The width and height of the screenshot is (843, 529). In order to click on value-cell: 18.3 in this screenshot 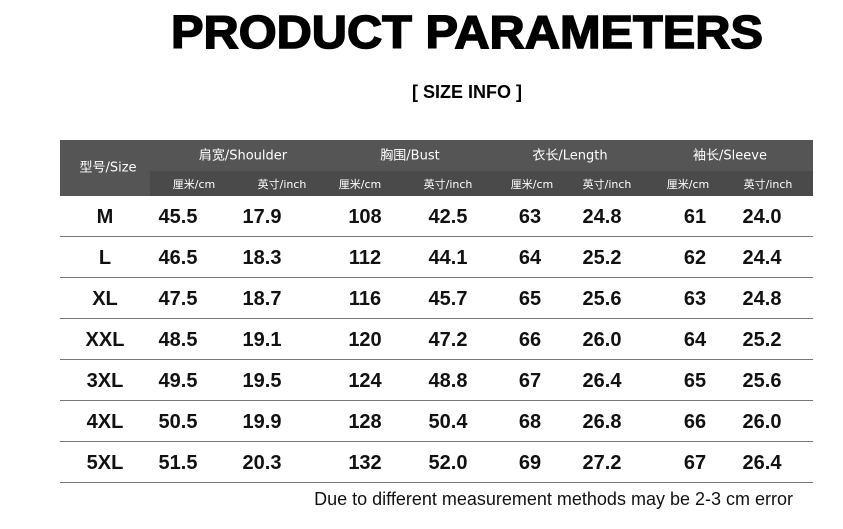, I will do `click(262, 258)`.